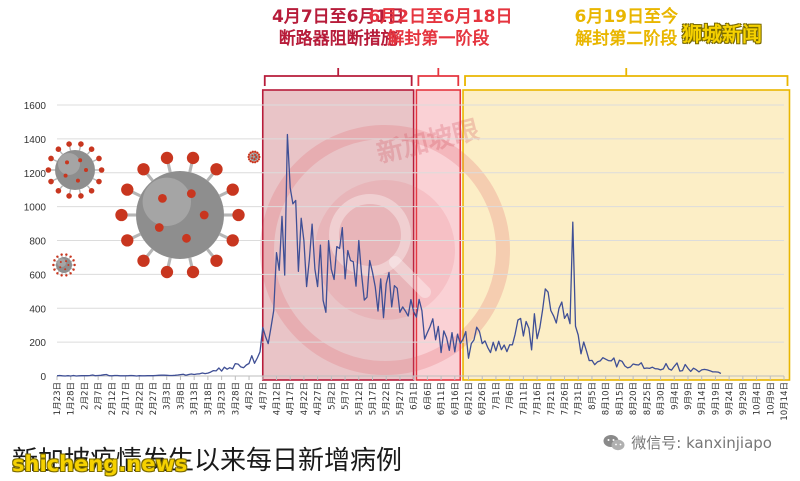  I want to click on x-tick-label: 5月22日, so click(387, 398).